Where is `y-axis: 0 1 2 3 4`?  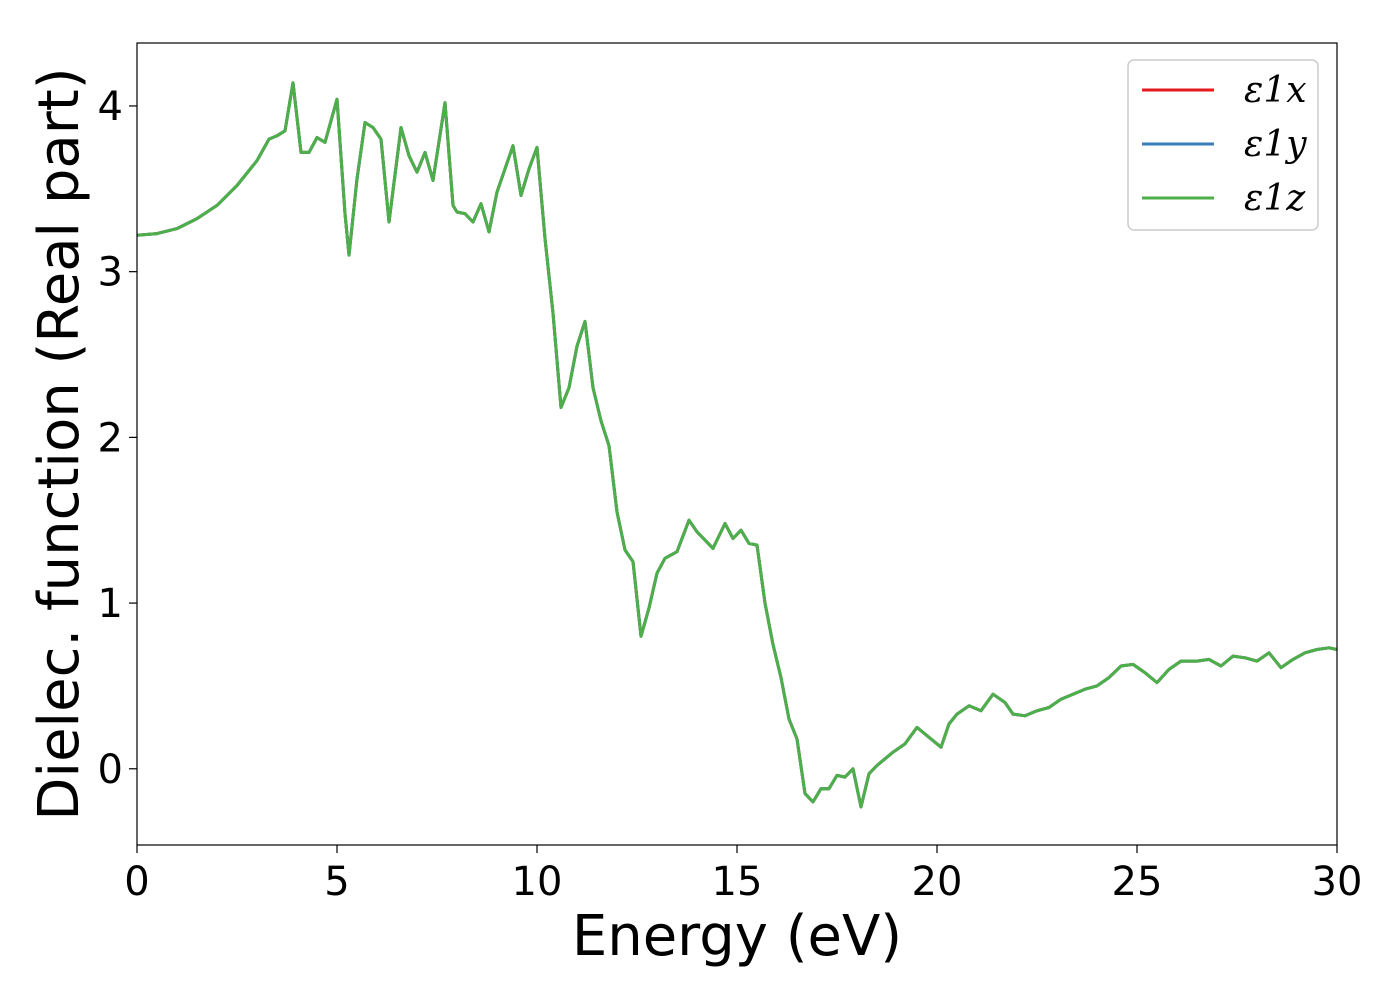 y-axis: 0 1 2 3 4 is located at coordinates (117, 438).